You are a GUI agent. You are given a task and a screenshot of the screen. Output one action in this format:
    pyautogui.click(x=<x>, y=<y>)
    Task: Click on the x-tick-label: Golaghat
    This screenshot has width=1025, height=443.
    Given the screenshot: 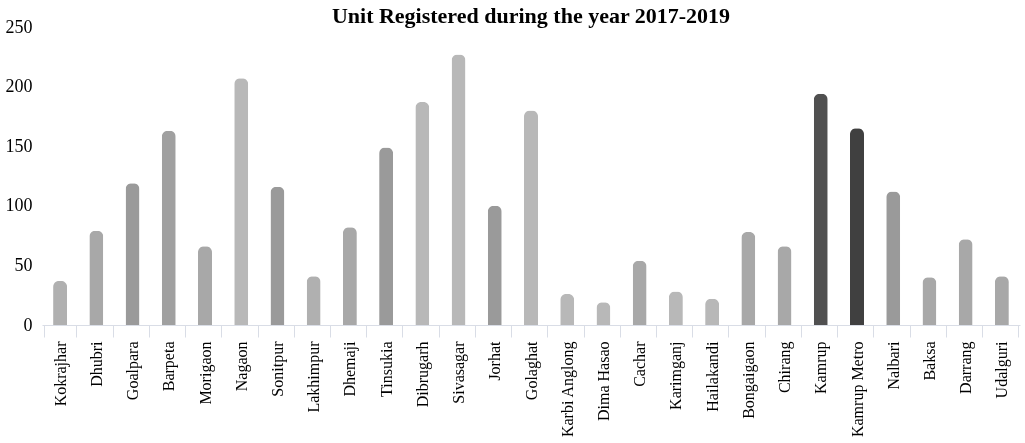 What is the action you would take?
    pyautogui.click(x=531, y=370)
    